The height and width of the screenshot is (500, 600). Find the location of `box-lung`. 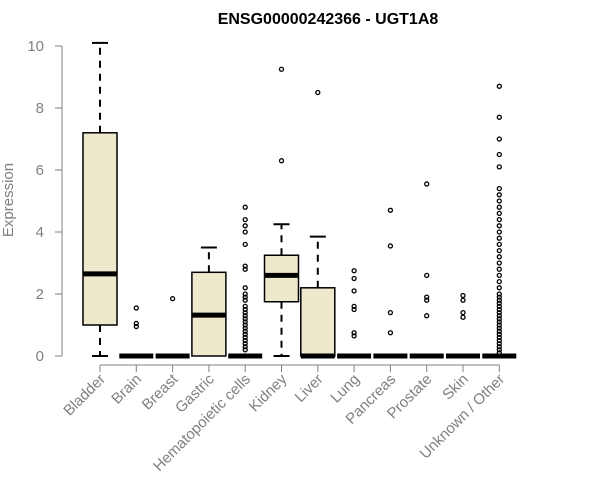

box-lung is located at coordinates (354, 313).